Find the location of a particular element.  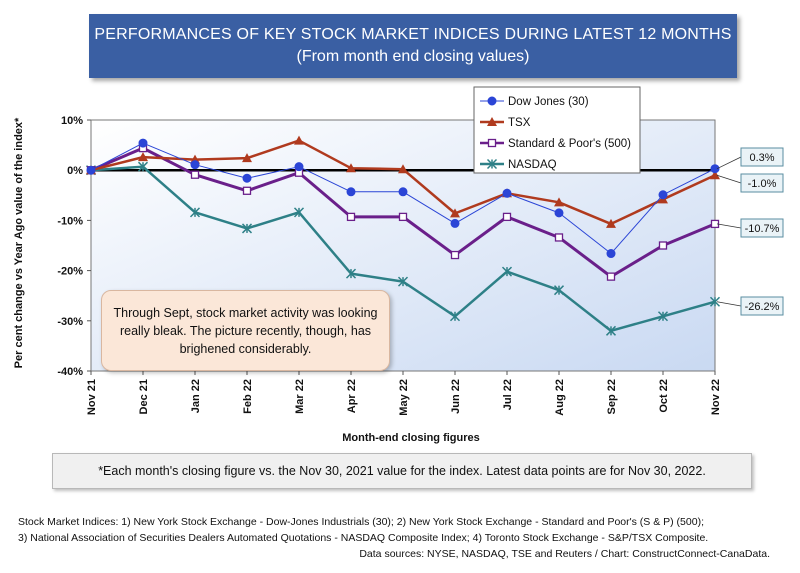

end-label: 0.3% is located at coordinates (761, 158).